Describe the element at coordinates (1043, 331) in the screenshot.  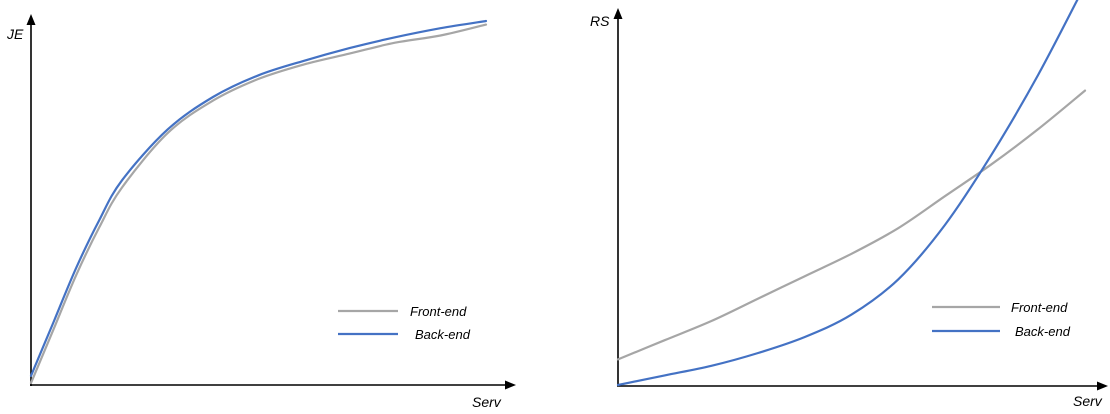
I see `rs-legend-label-back-end: Back-end` at that location.